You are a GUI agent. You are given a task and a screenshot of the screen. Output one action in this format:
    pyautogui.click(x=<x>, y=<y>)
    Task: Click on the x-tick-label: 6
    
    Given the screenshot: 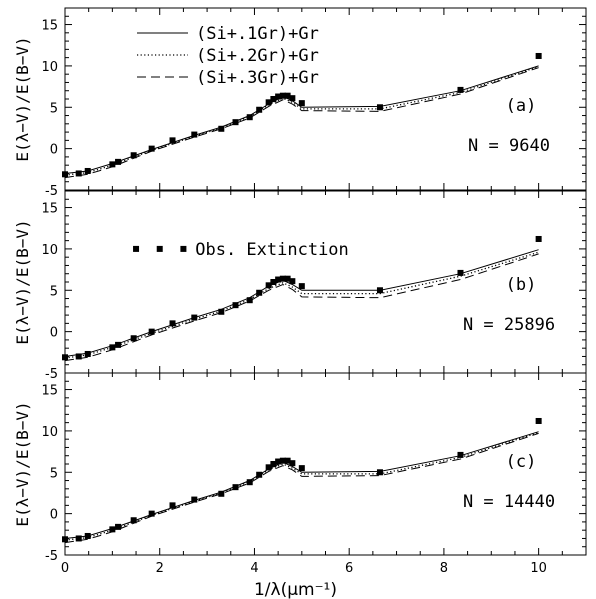 What is the action you would take?
    pyautogui.click(x=349, y=568)
    